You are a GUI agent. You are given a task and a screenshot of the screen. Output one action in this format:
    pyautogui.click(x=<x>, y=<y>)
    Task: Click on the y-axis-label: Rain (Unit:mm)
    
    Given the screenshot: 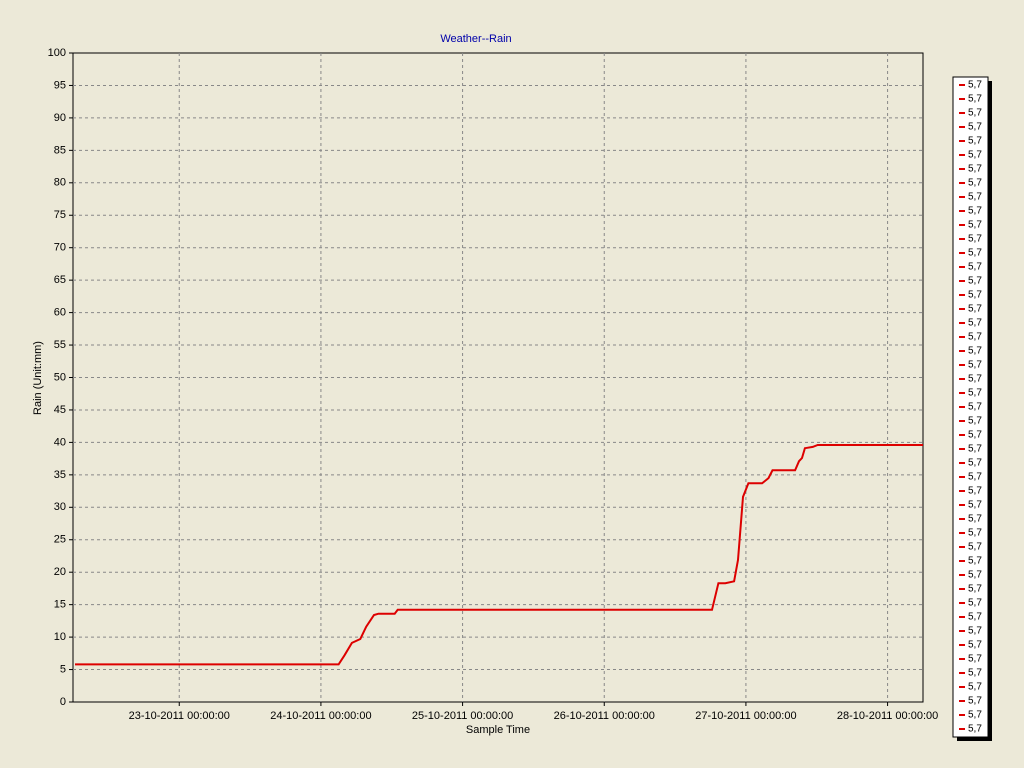 What is the action you would take?
    pyautogui.click(x=38, y=378)
    